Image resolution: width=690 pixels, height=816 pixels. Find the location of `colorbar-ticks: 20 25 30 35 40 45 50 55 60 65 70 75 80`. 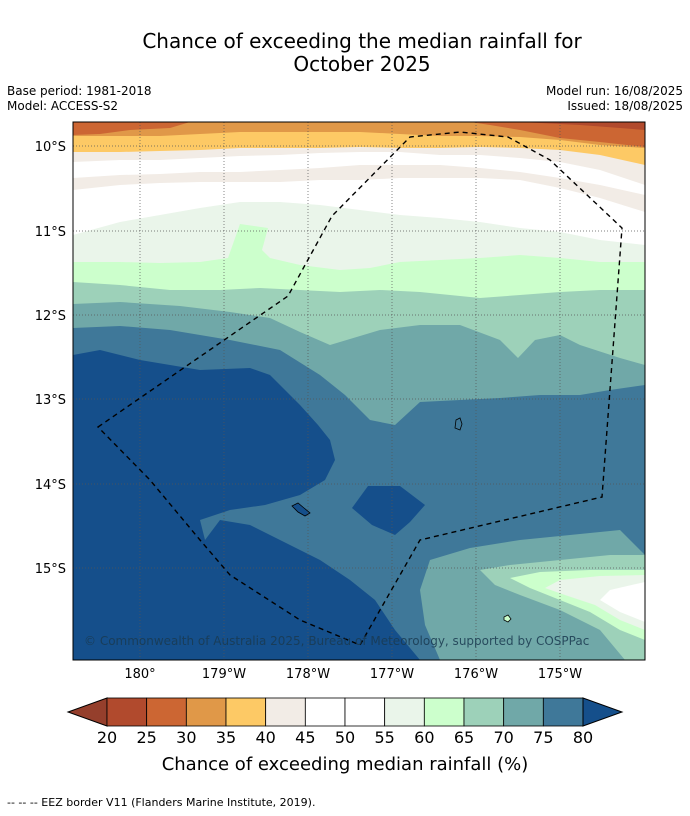

colorbar-ticks: 20 25 30 35 40 45 50 55 60 65 70 75 80 is located at coordinates (345, 737).